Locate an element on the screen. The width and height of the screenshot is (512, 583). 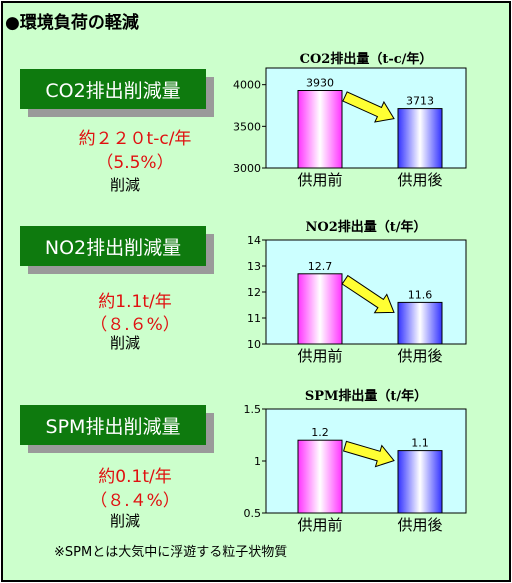
co2-note: 削減 is located at coordinates (125, 185).